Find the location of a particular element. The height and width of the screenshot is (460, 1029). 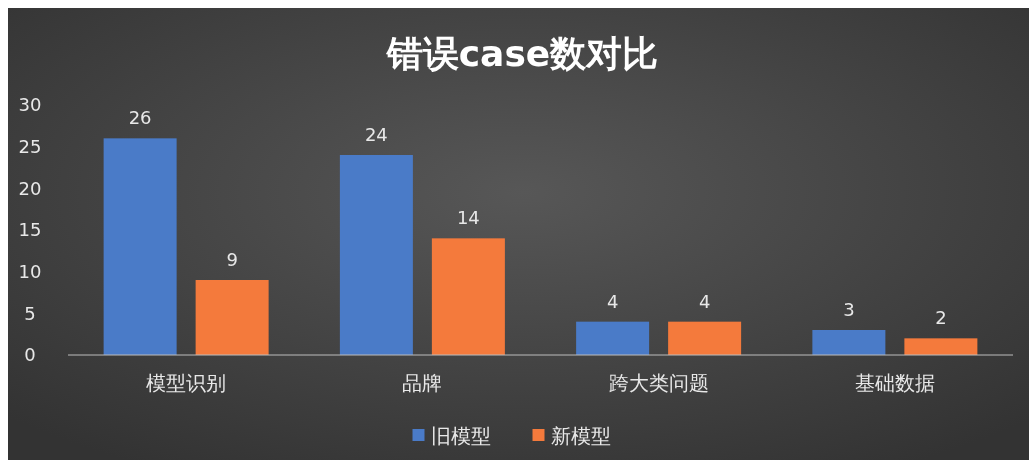

legend-label: 旧模型 is located at coordinates (460, 436).